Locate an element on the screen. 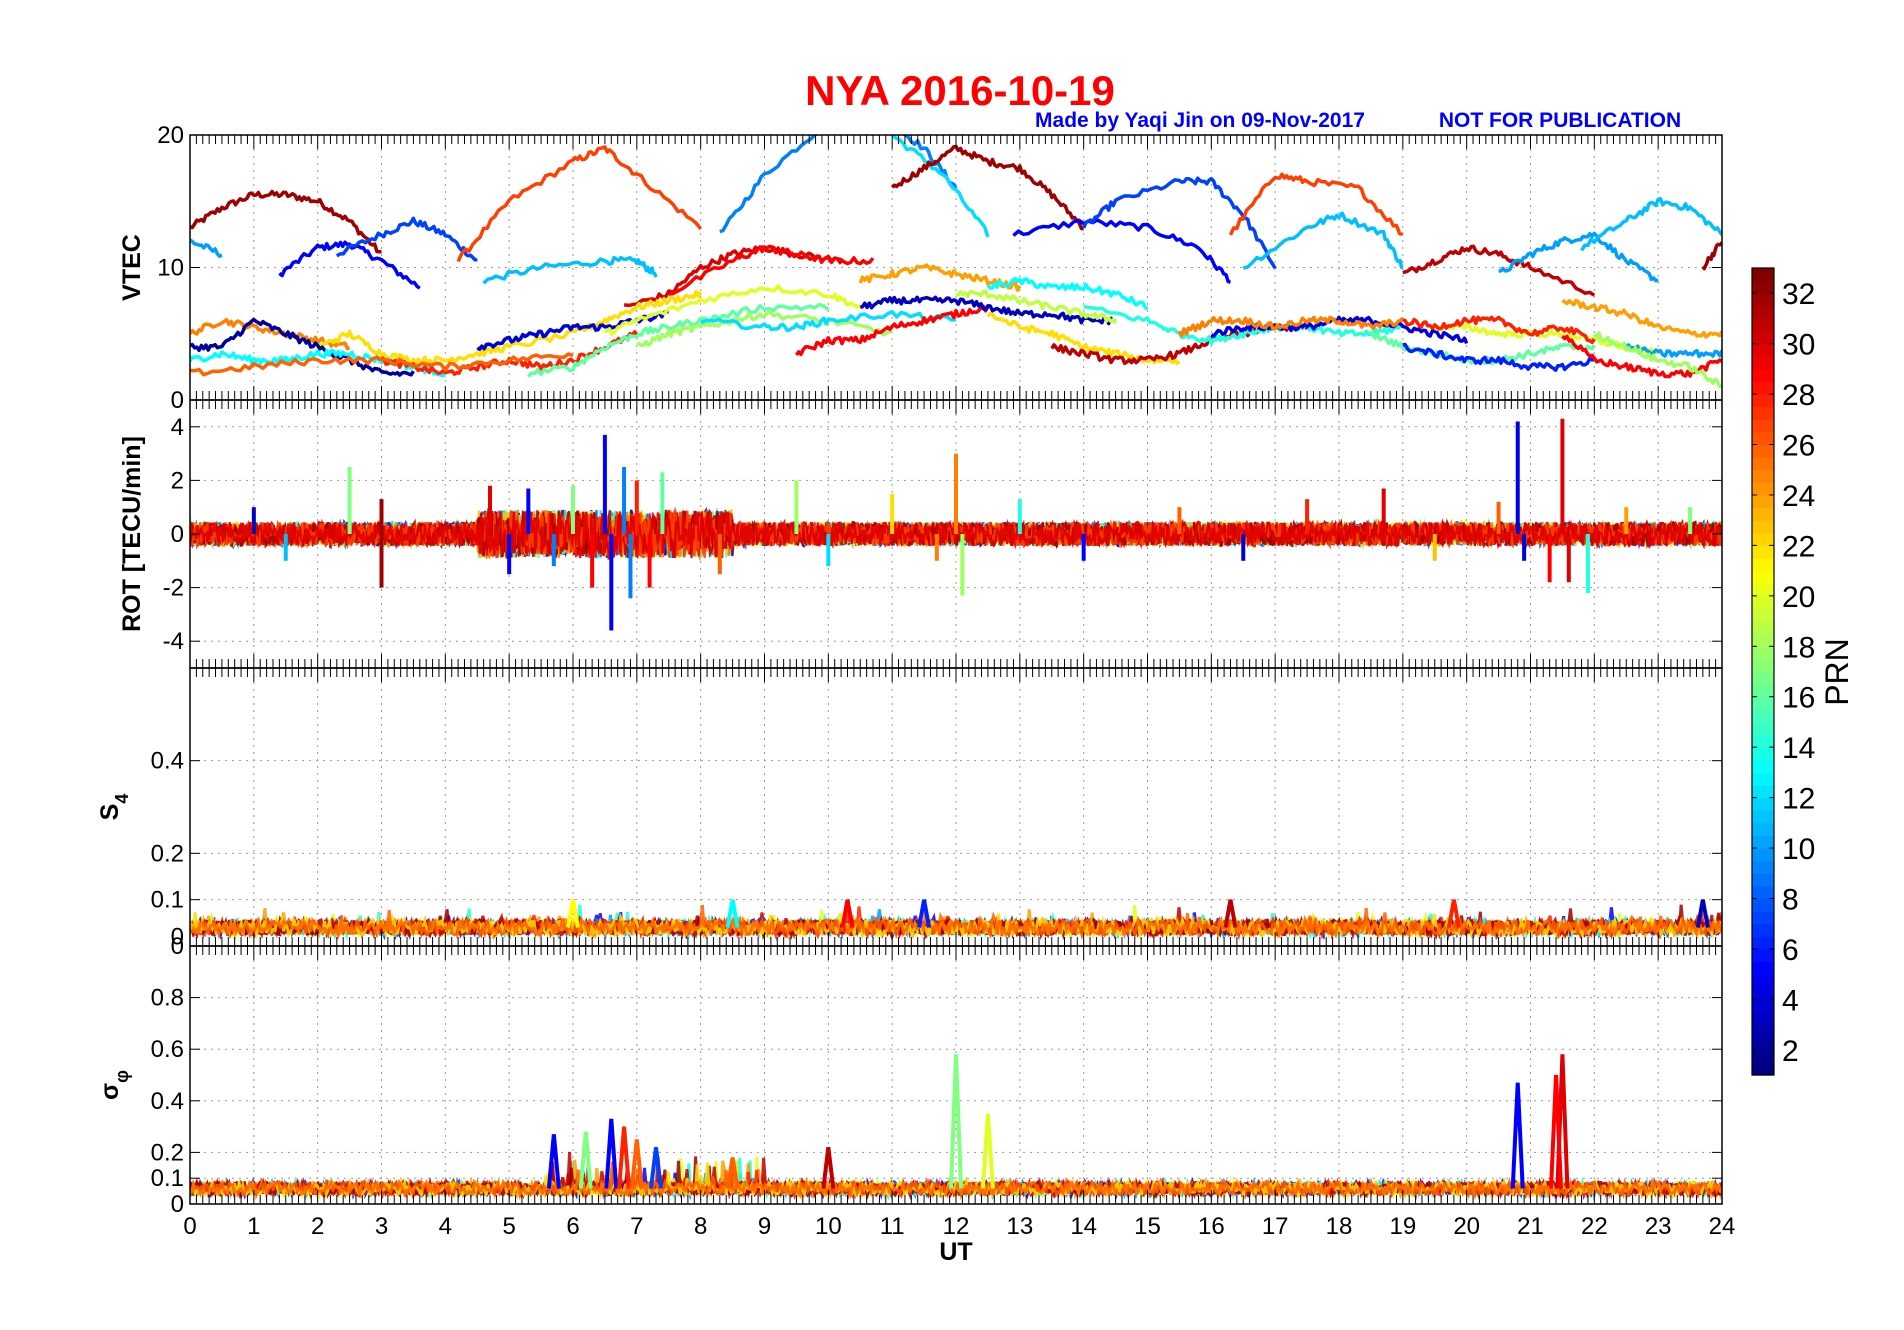  colorbar-tick-label: 22 is located at coordinates (1798, 546).